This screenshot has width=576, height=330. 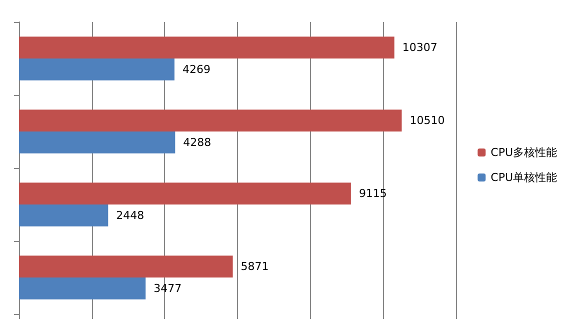 What do you see at coordinates (524, 177) in the screenshot?
I see `legend-label: CPU单核性能` at bounding box center [524, 177].